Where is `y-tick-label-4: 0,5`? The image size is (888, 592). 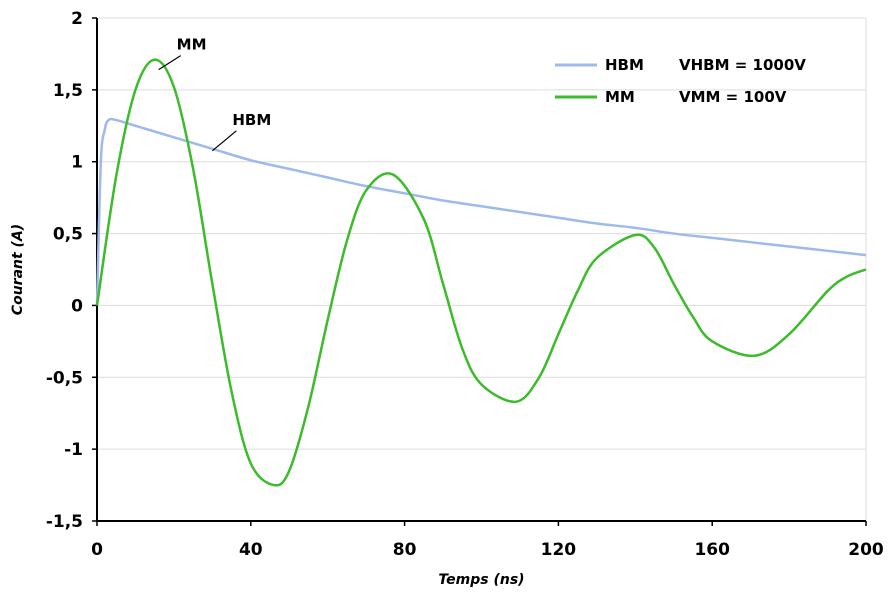
y-tick-label-4: 0,5 is located at coordinates (68, 235).